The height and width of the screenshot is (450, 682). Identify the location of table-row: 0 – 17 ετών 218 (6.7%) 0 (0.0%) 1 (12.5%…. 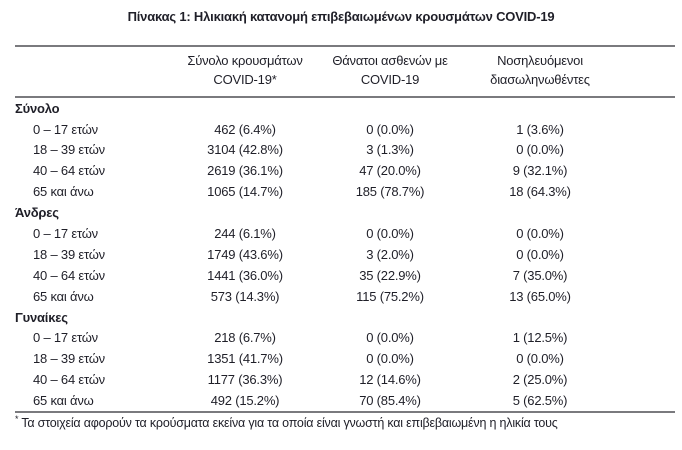
(345, 337).